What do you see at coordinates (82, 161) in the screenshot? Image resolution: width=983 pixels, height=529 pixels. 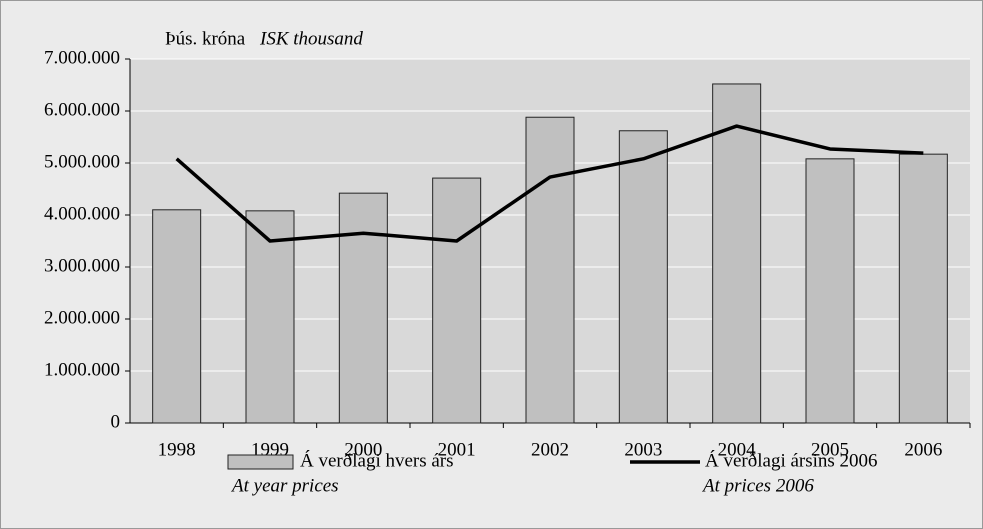 I see `y-tick-label: 5.000.000` at bounding box center [82, 161].